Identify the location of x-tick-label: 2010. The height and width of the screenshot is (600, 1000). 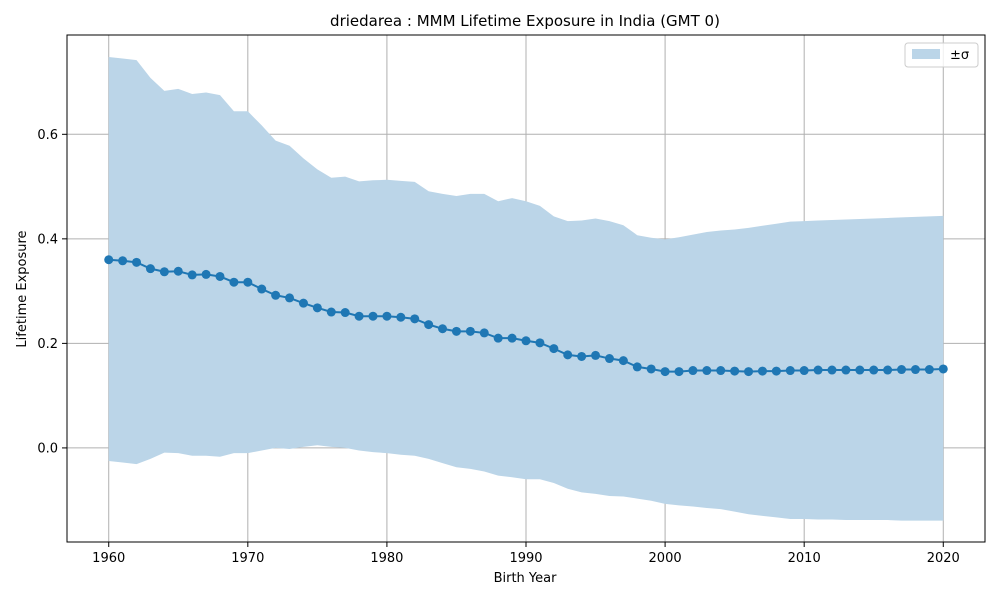
(804, 558).